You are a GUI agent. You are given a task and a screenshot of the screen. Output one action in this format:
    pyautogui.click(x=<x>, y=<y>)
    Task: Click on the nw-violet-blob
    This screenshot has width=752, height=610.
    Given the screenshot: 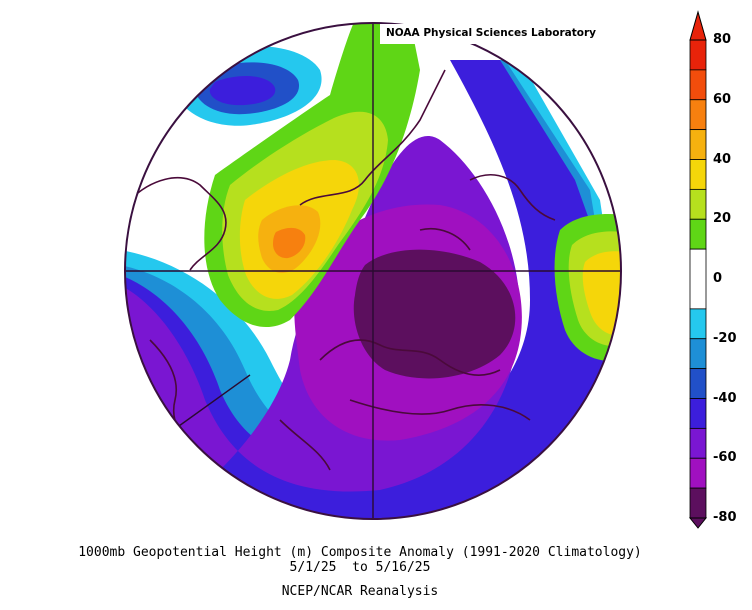 What is the action you would take?
    pyautogui.click(x=242, y=91)
    